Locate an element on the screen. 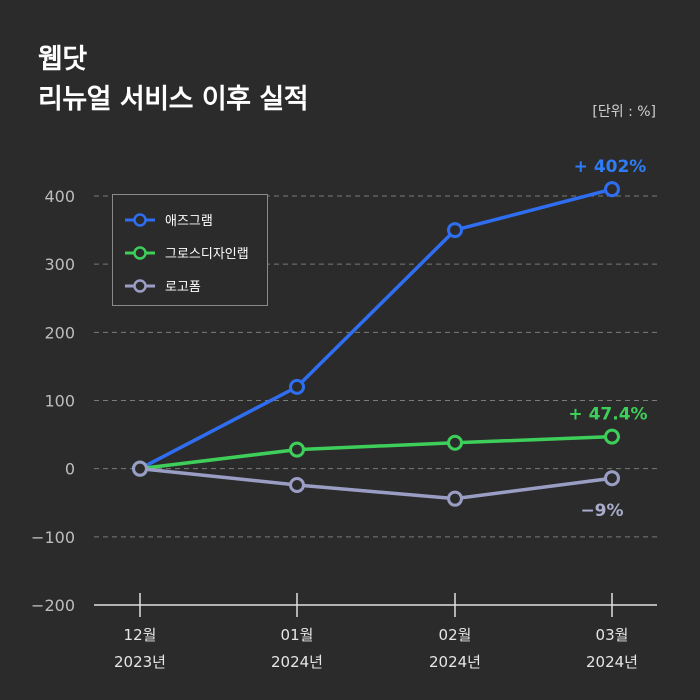  series-end-label: + 402% is located at coordinates (610, 167).